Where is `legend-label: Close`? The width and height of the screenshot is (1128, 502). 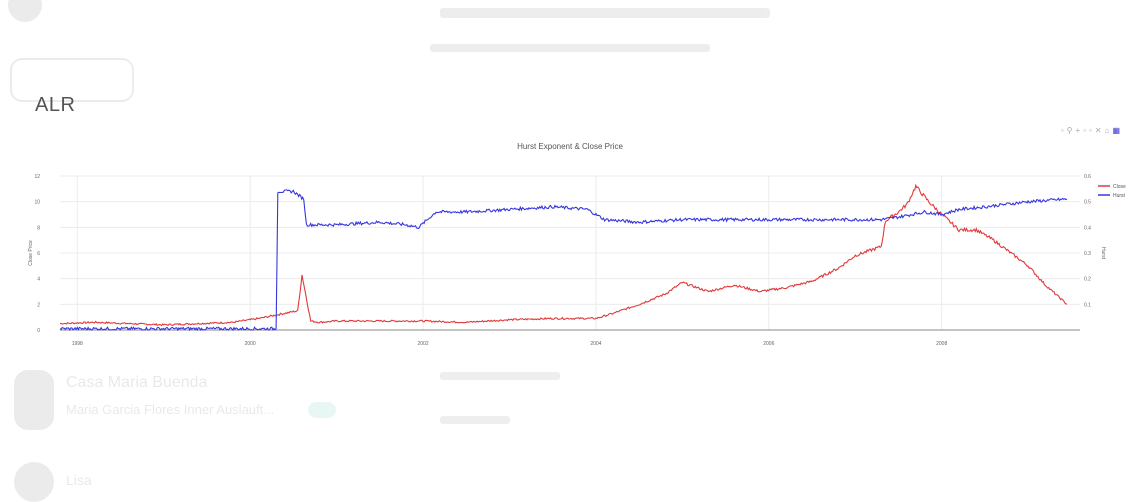
legend-label: Close is located at coordinates (1119, 187).